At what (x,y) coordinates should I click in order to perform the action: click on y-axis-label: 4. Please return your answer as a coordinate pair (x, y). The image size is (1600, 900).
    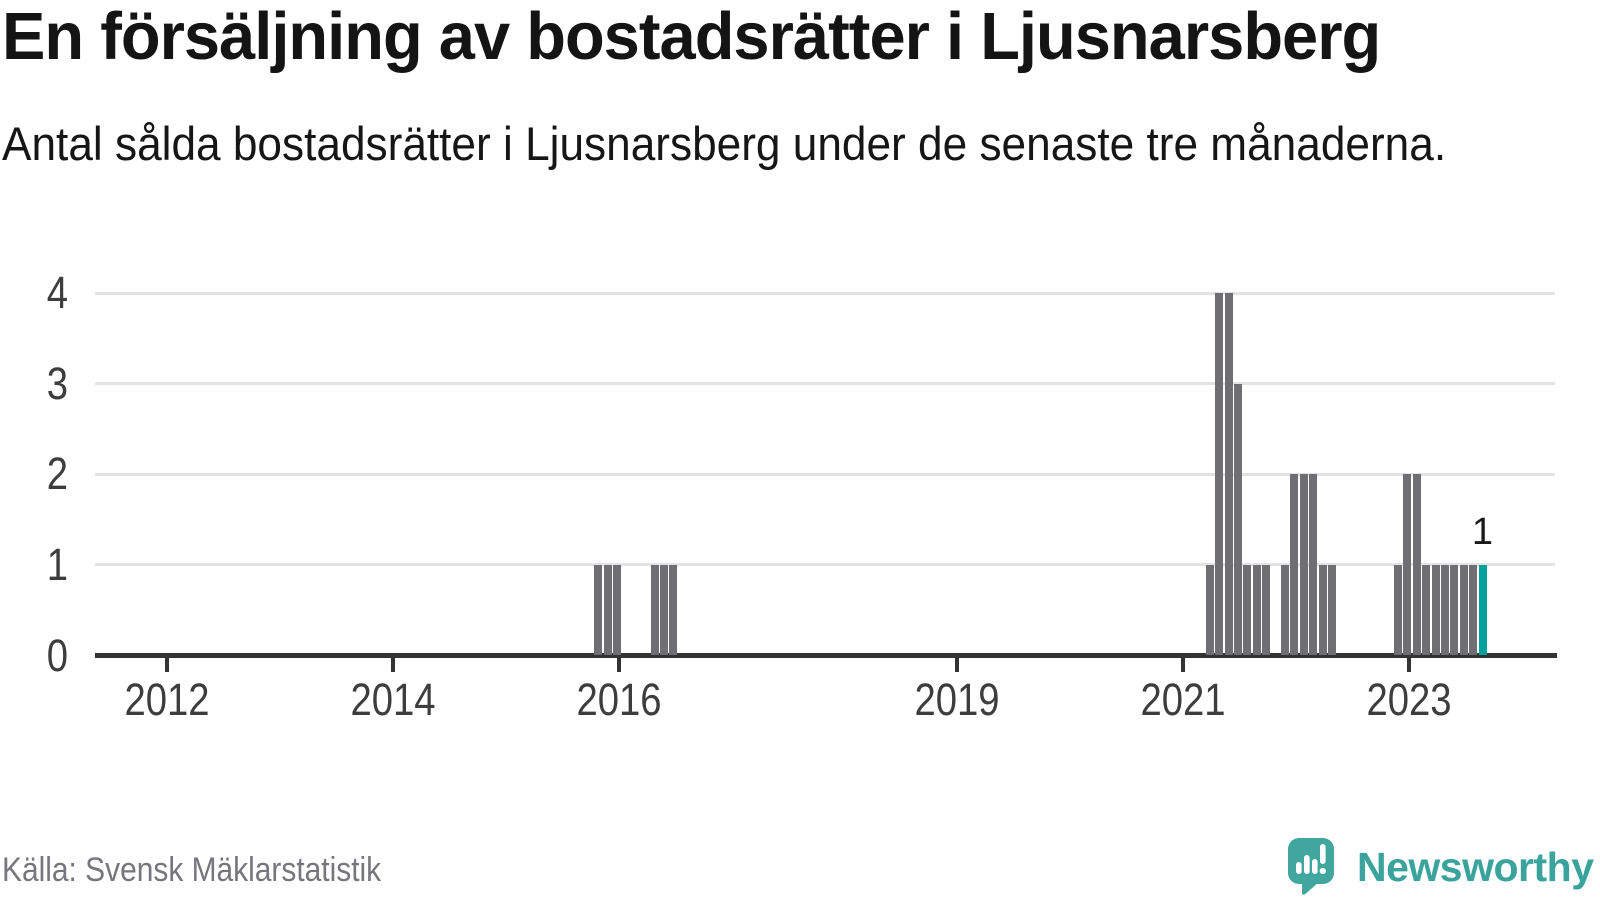
    Looking at the image, I should click on (57, 293).